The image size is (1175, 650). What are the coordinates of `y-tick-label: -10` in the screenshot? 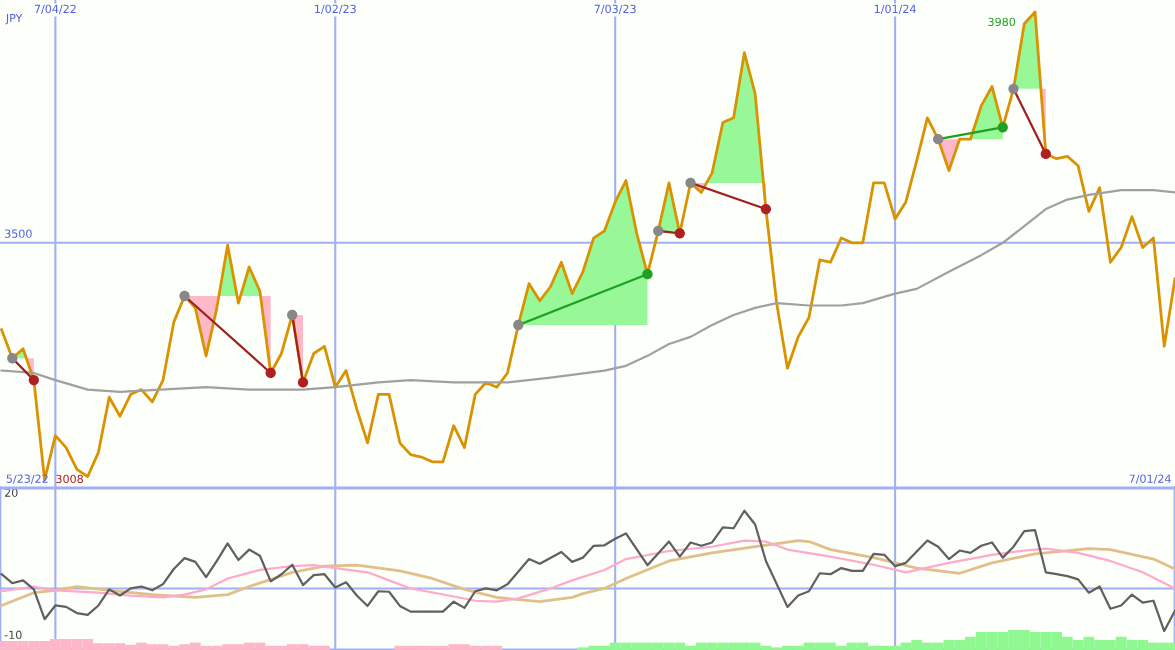 It's located at (13, 635).